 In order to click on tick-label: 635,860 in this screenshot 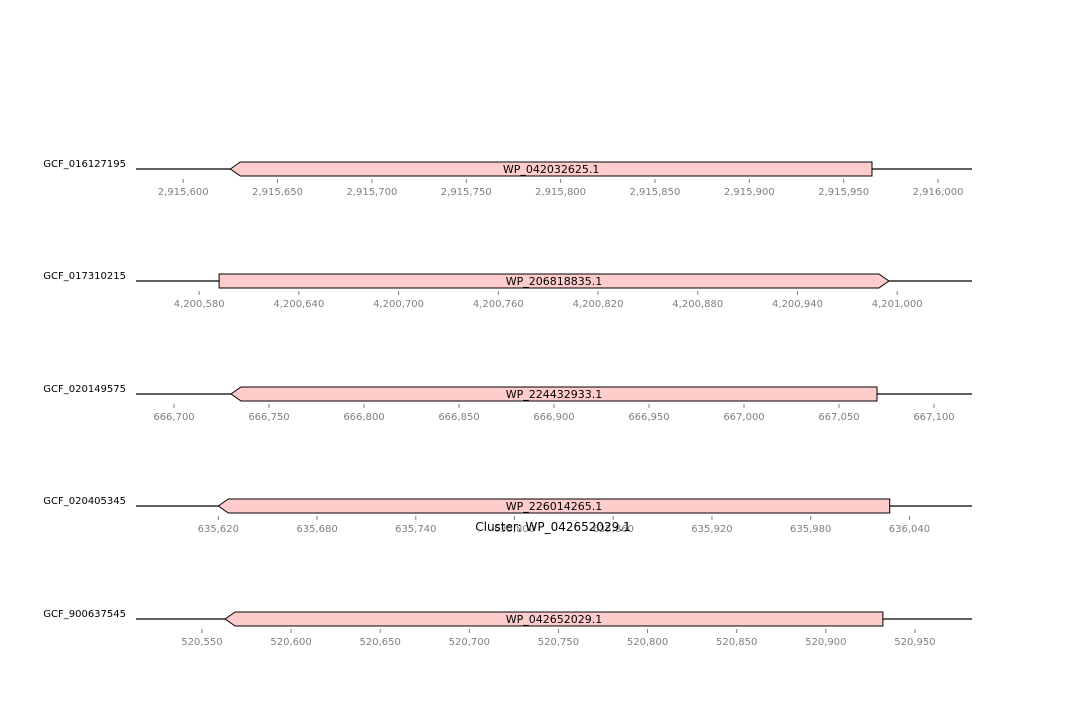, I will do `click(613, 529)`.